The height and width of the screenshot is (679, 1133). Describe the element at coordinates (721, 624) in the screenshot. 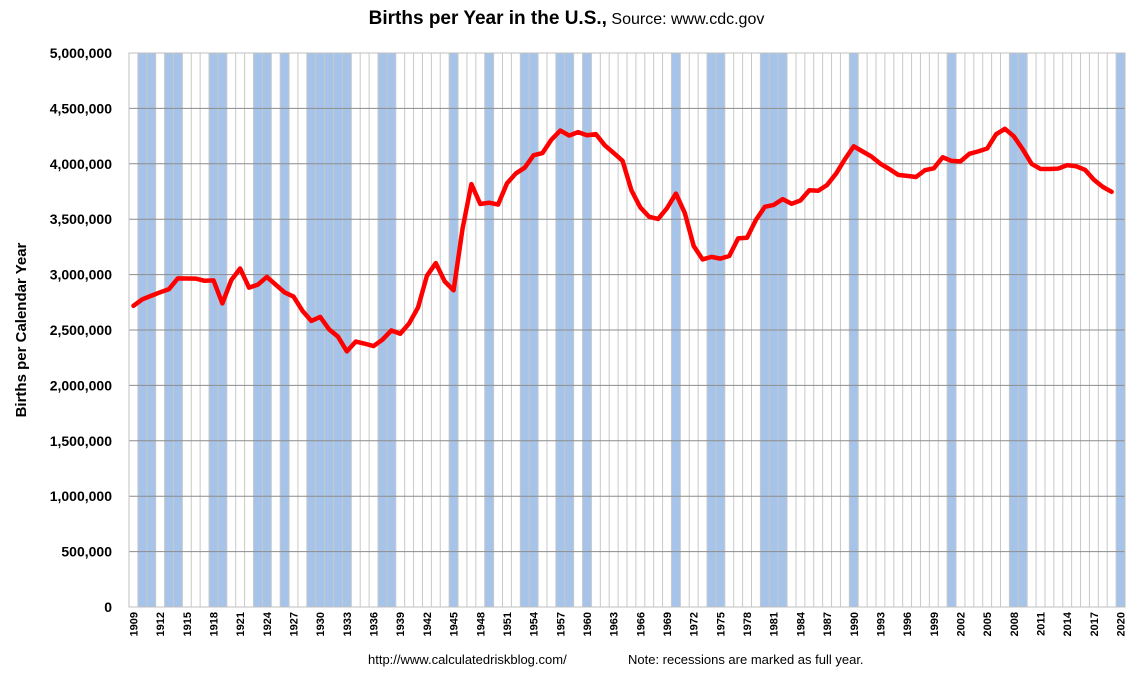

I see `x-tick-label: 1975` at that location.